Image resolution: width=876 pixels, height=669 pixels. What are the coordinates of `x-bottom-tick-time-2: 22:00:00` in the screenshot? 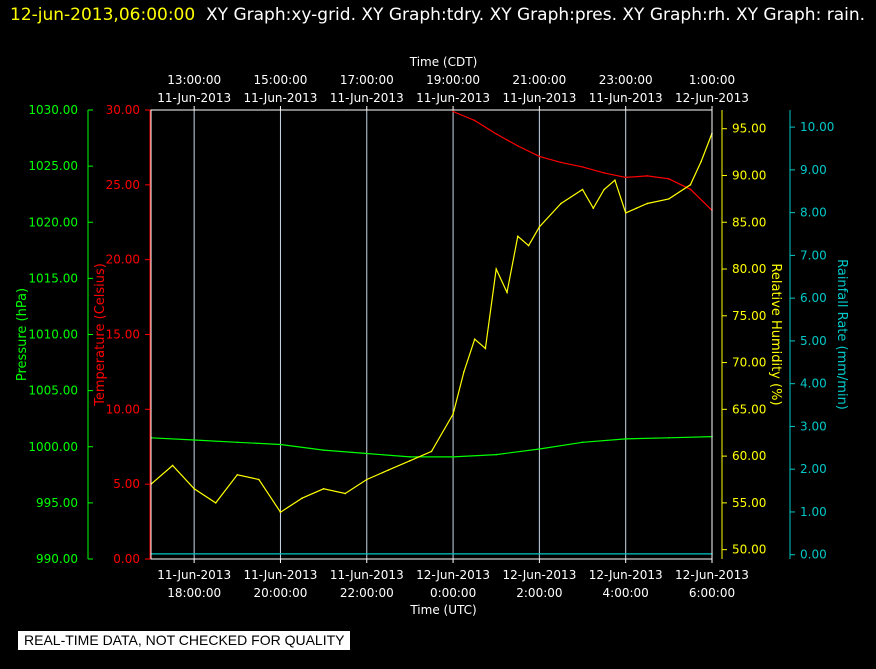 It's located at (367, 593).